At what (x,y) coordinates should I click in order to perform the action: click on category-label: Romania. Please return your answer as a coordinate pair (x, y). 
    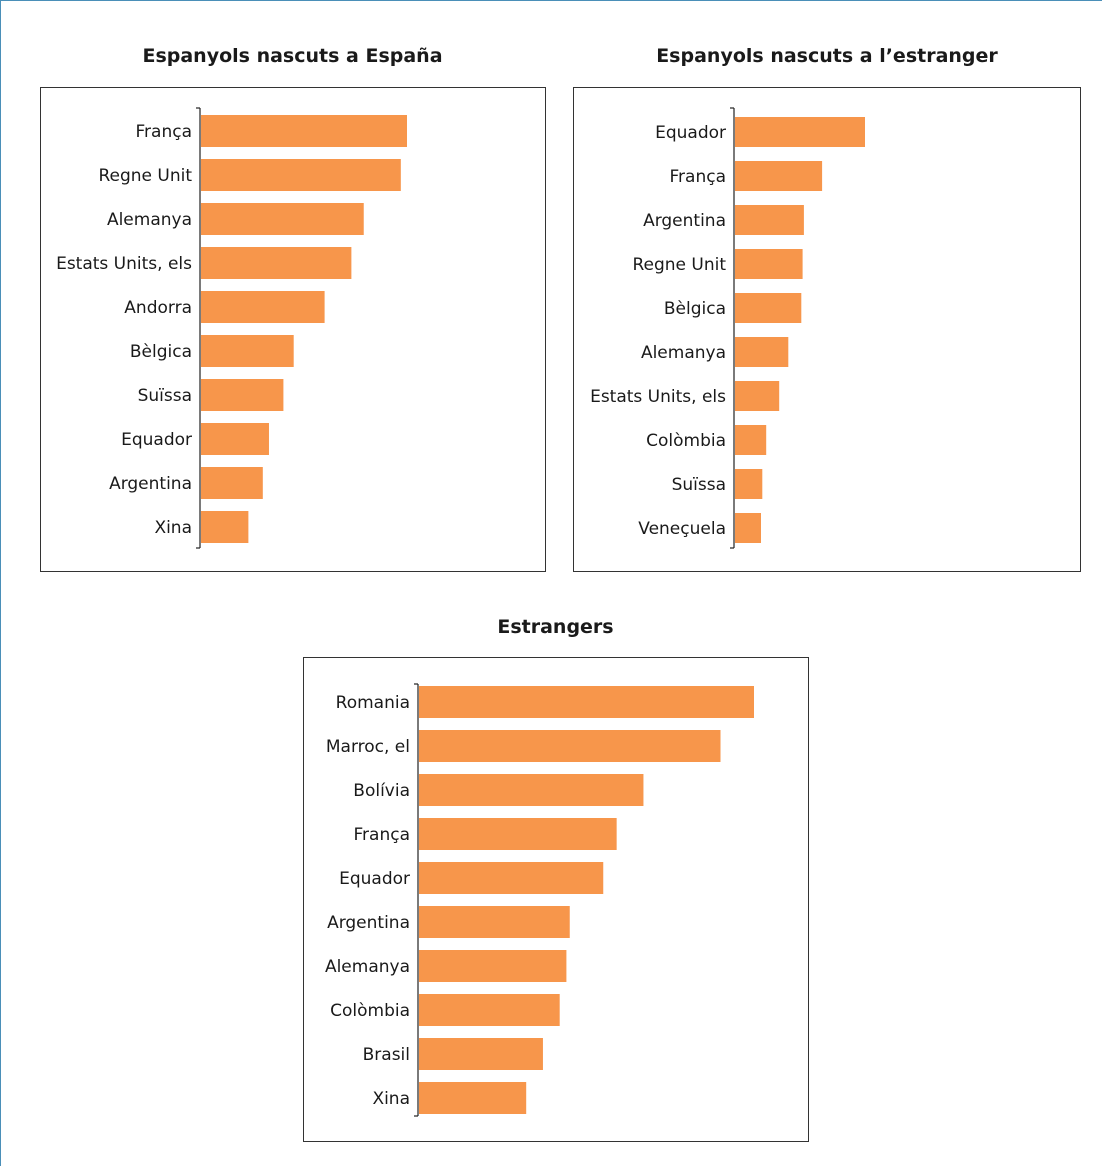
    Looking at the image, I should click on (373, 703).